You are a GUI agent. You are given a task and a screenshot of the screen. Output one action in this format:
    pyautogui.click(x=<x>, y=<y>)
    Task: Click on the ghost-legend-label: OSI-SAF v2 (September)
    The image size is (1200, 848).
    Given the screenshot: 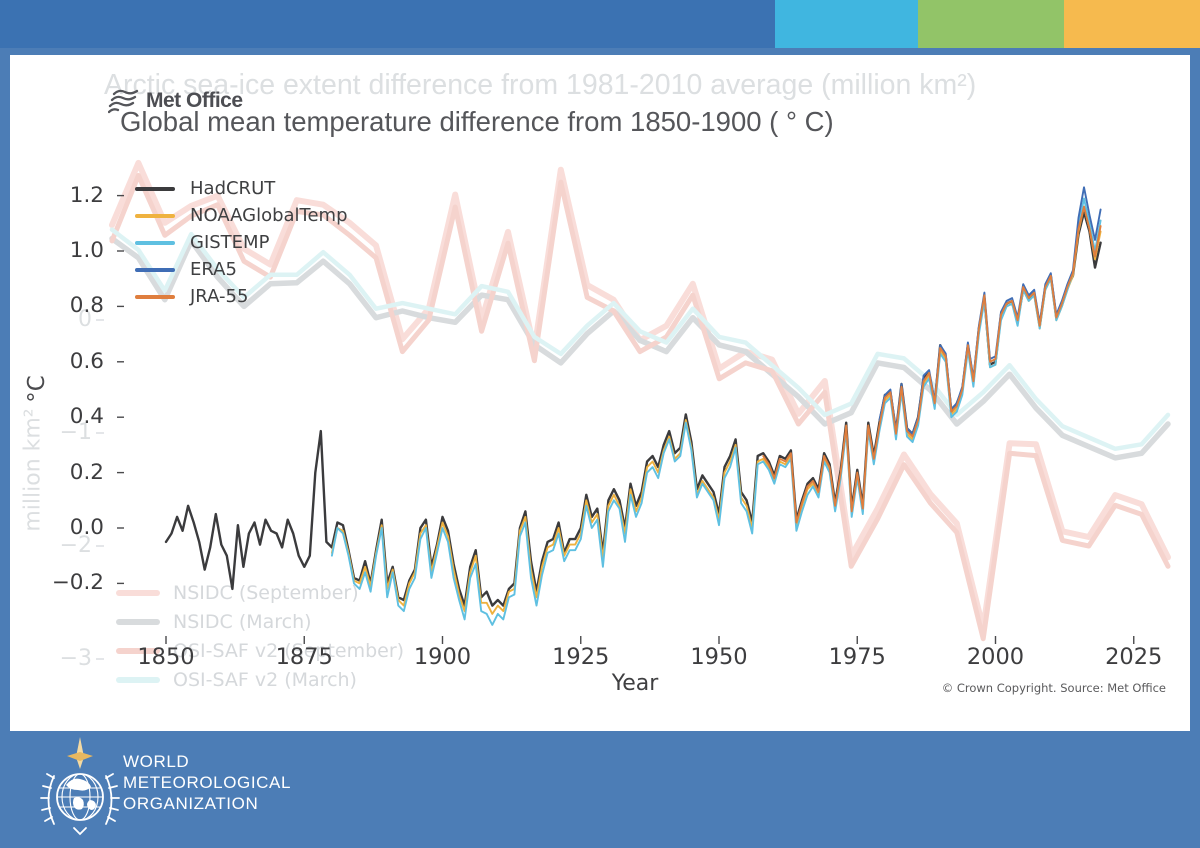 What is the action you would take?
    pyautogui.click(x=289, y=651)
    